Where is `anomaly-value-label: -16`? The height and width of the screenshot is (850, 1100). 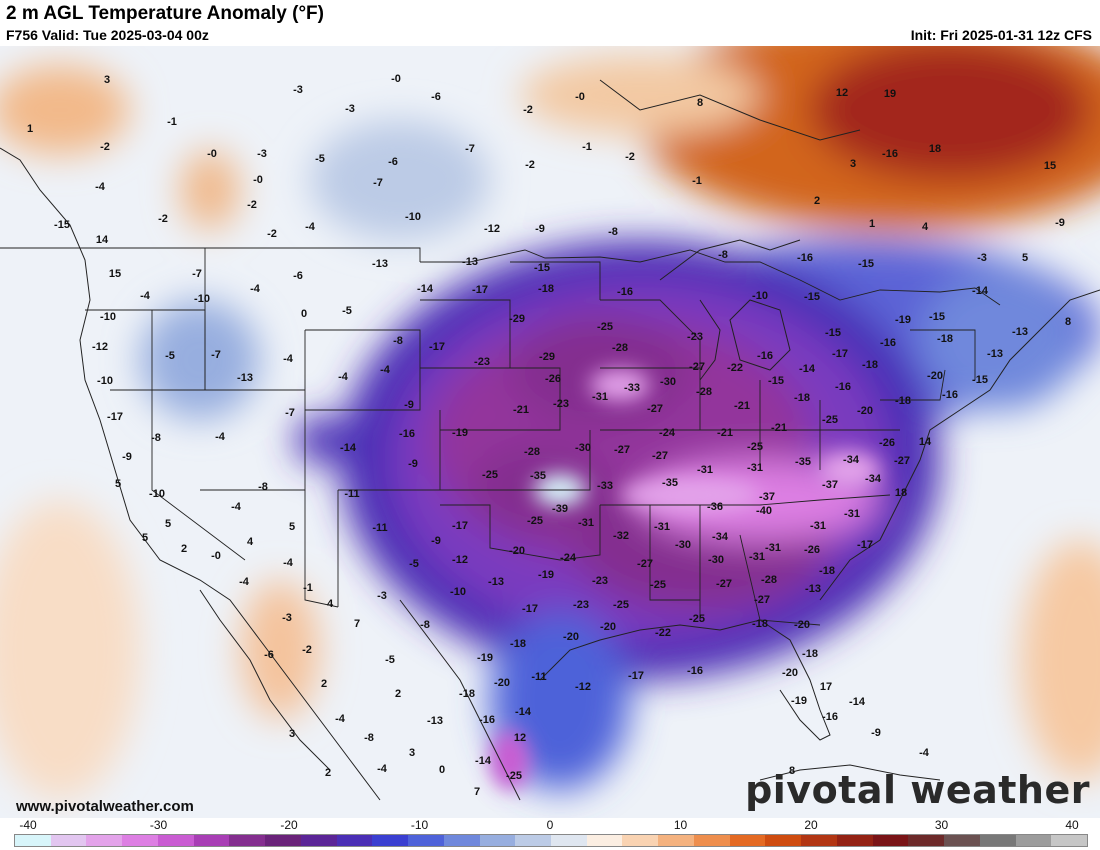 anomaly-value-label: -16 is located at coordinates (487, 720).